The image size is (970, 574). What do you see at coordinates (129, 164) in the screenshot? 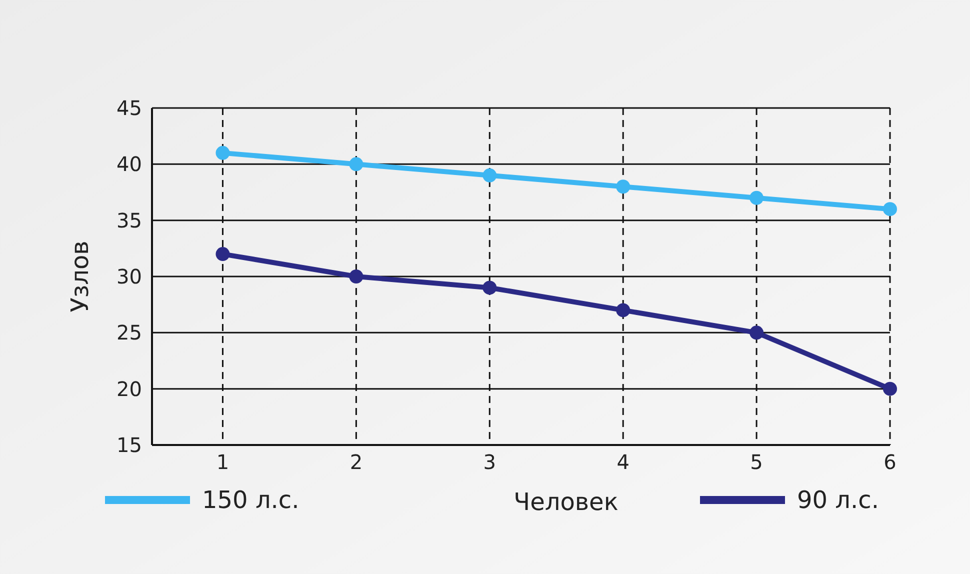
I see `y-tick-label: 40` at bounding box center [129, 164].